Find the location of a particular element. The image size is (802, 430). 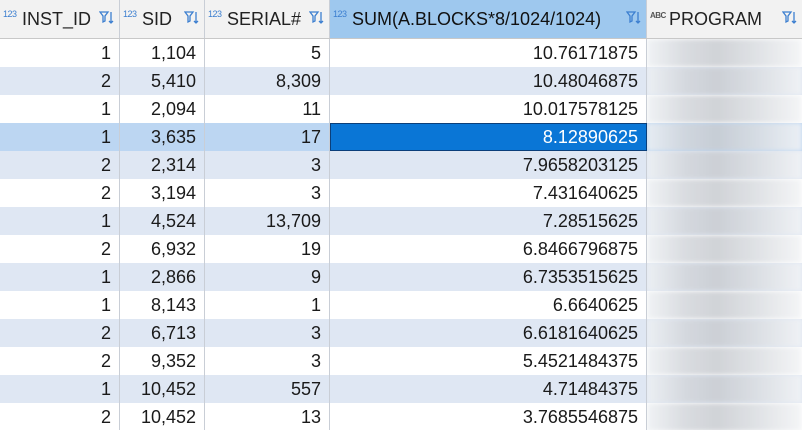

cell-sum: 7.431640625 is located at coordinates (488, 193).